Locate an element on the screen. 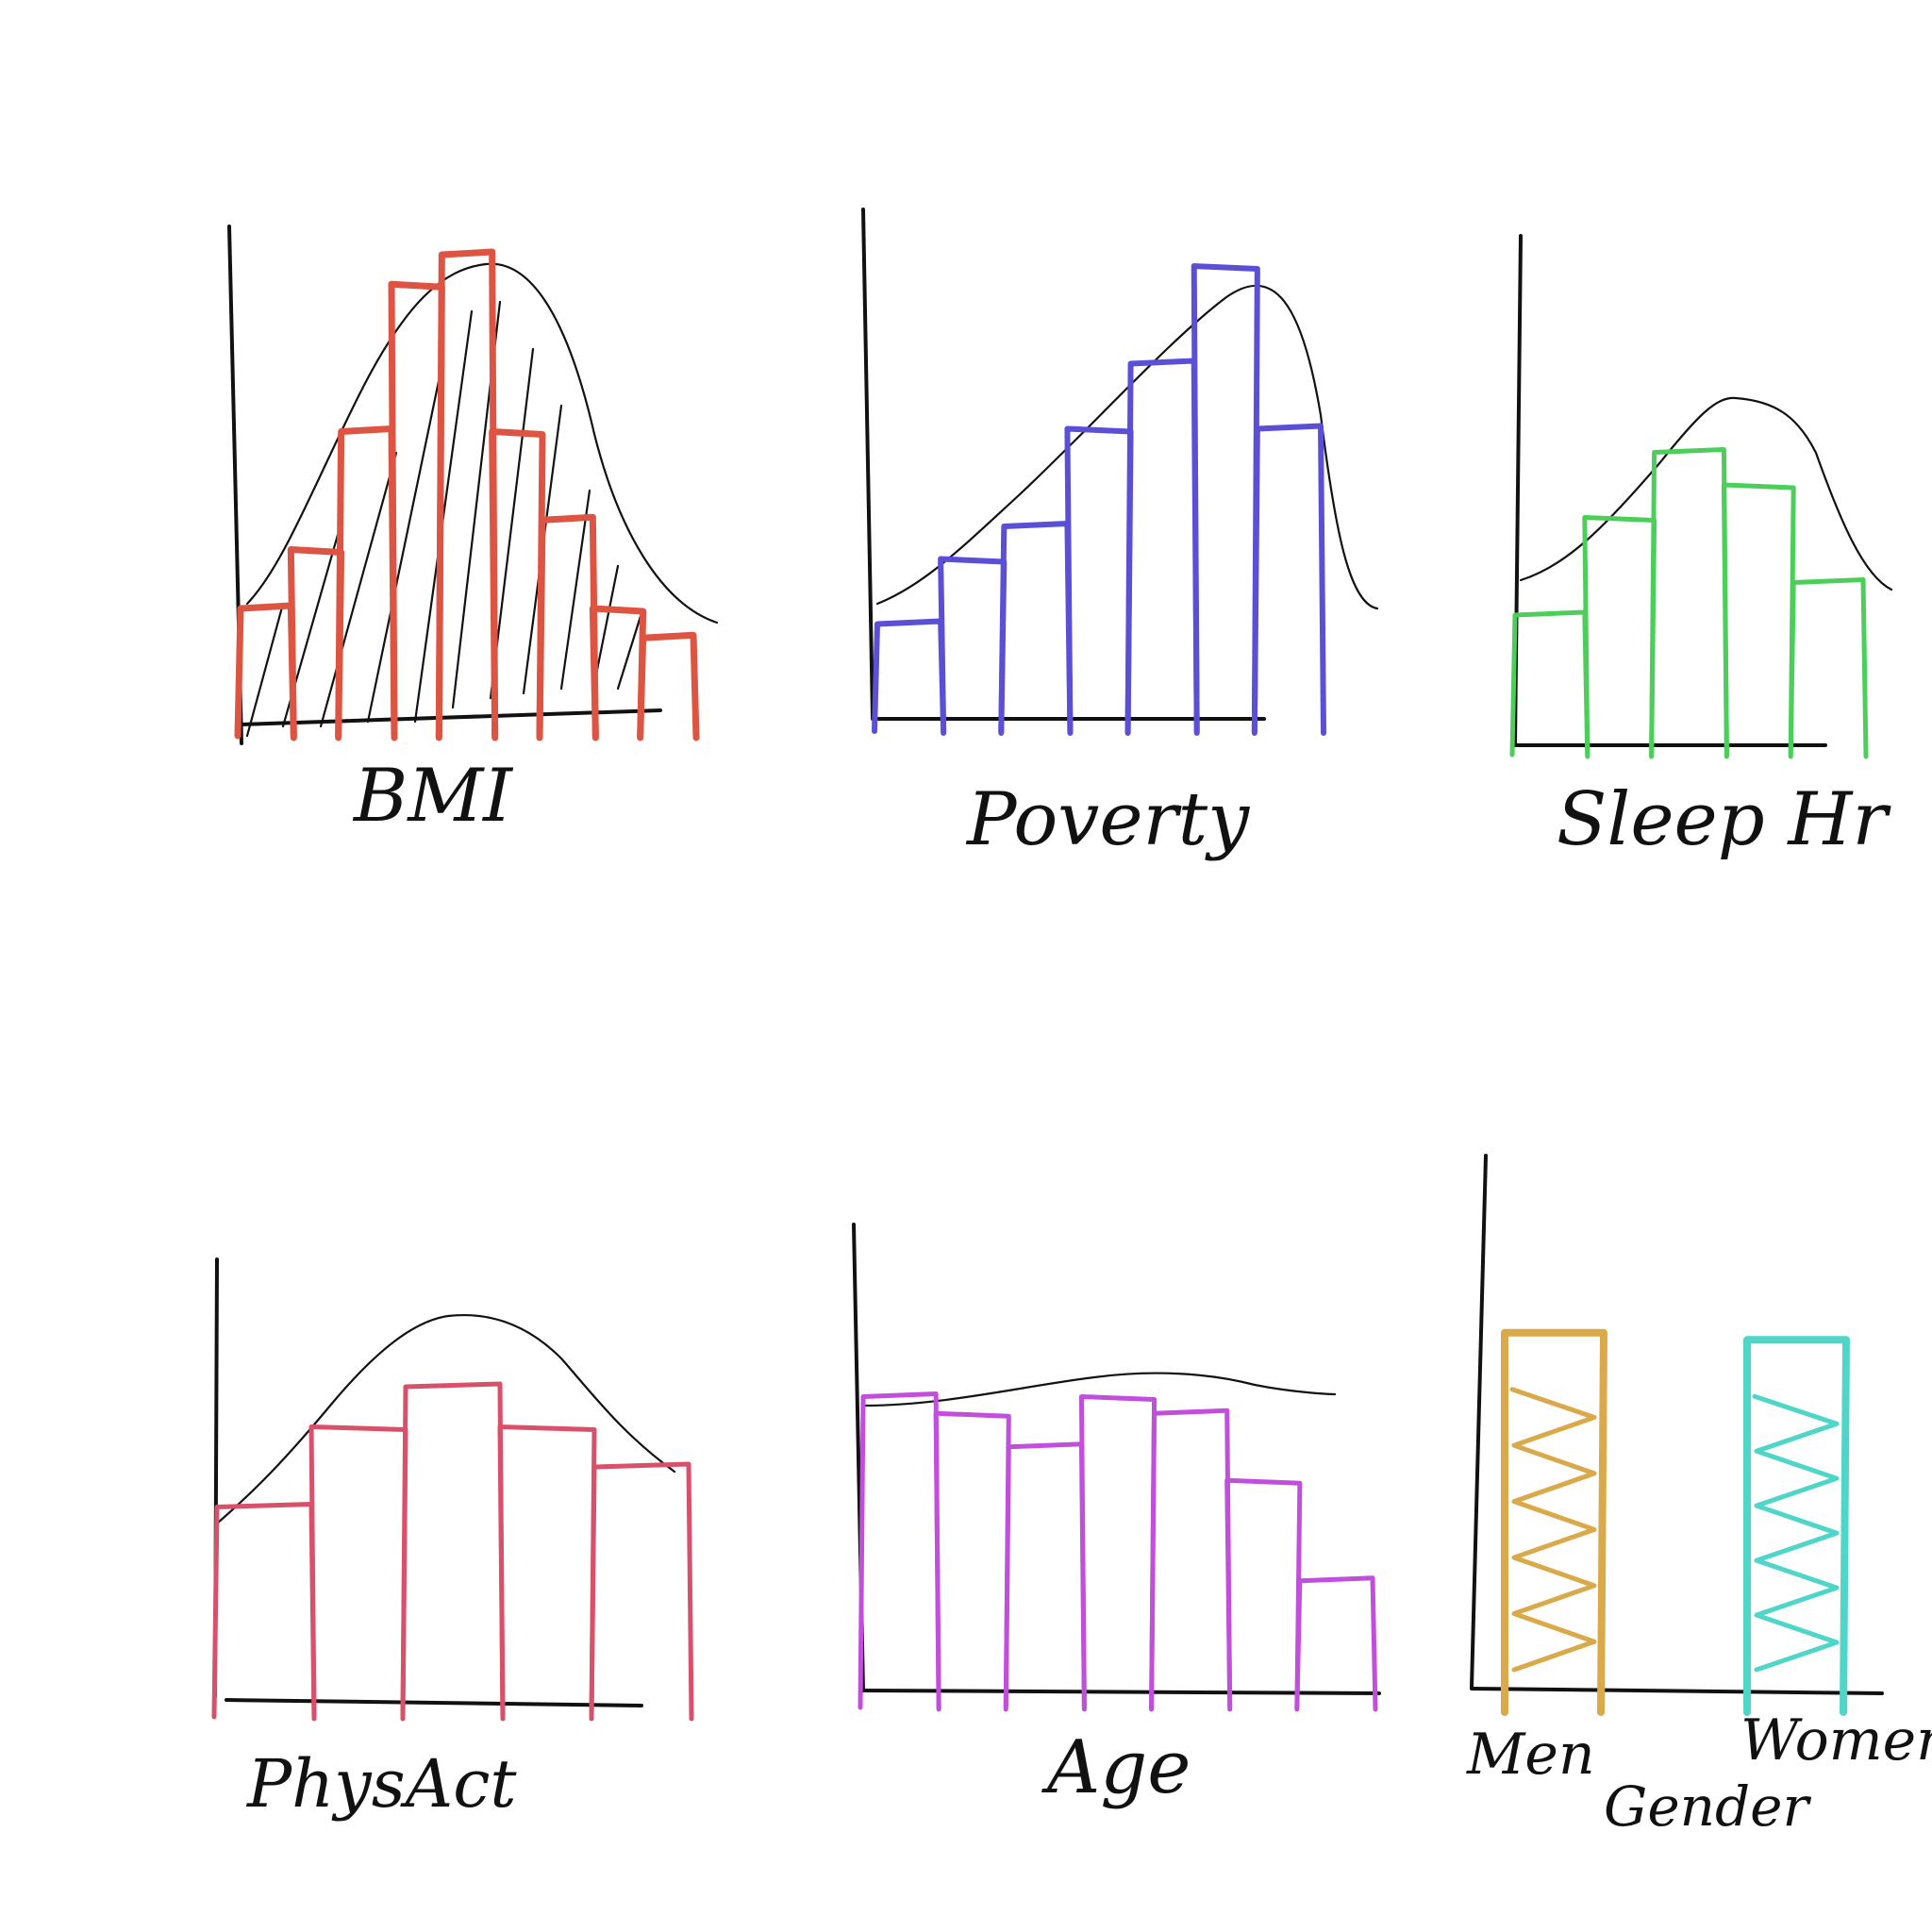 Image resolution: width=1932 pixels, height=1932 pixels. panel-sleep-hr: Sleep Hr is located at coordinates (1701, 548).